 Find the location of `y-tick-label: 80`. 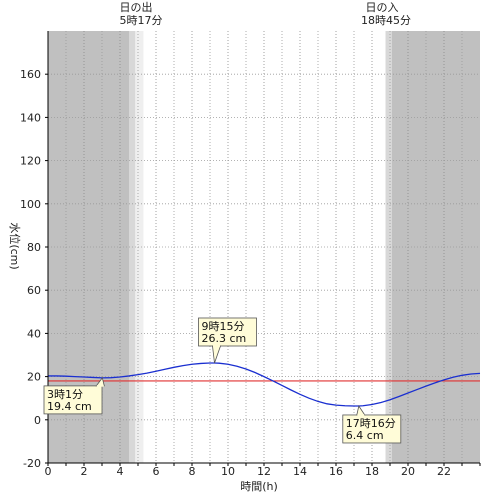

y-tick-label: 80 is located at coordinates (34, 247).